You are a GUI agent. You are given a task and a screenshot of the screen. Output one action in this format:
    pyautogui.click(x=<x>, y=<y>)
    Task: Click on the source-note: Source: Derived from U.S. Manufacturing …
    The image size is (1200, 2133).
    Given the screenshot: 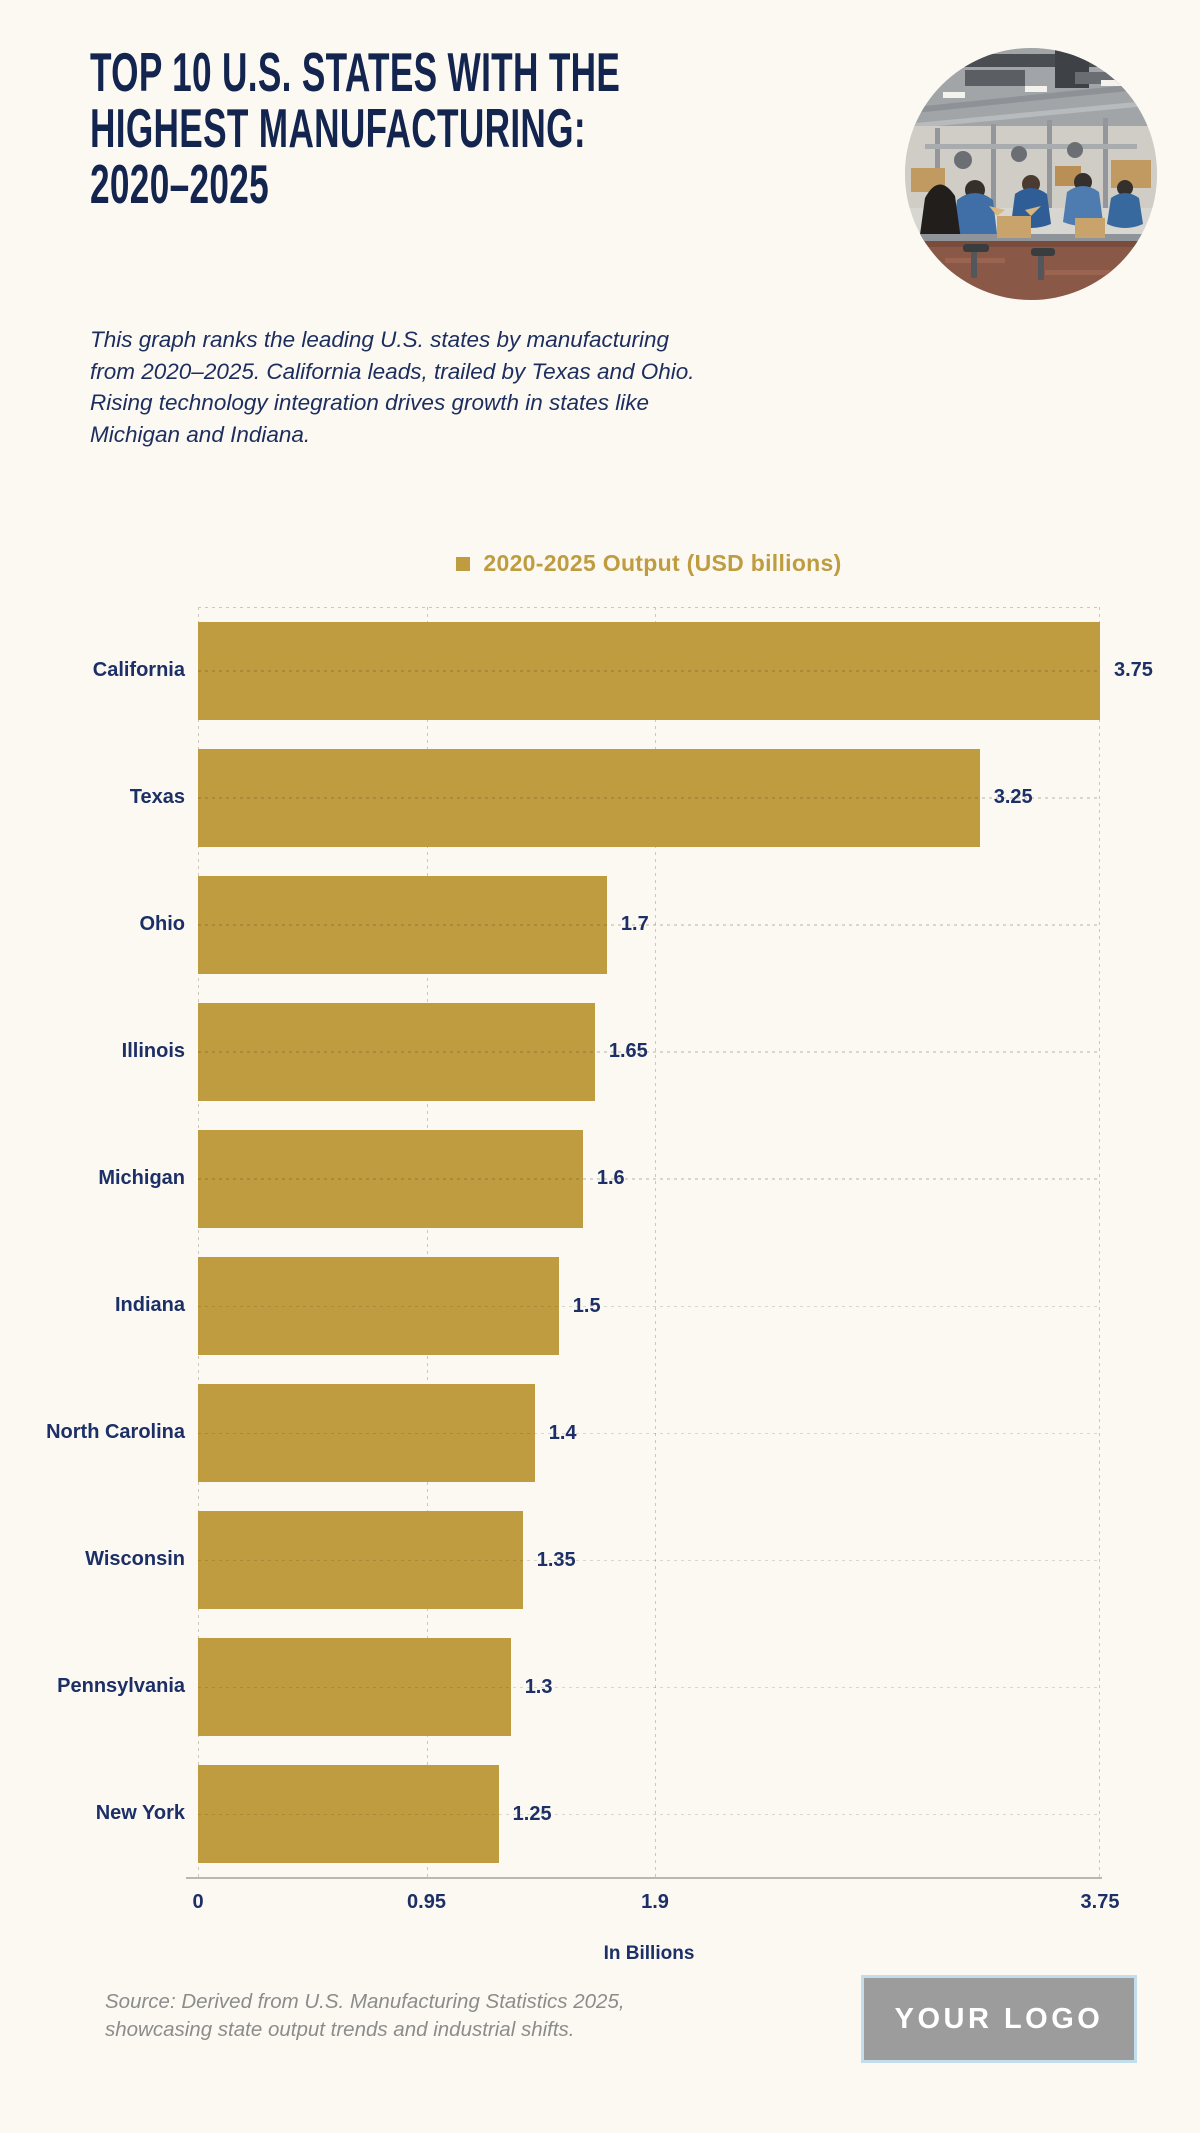 What is the action you would take?
    pyautogui.click(x=365, y=2015)
    